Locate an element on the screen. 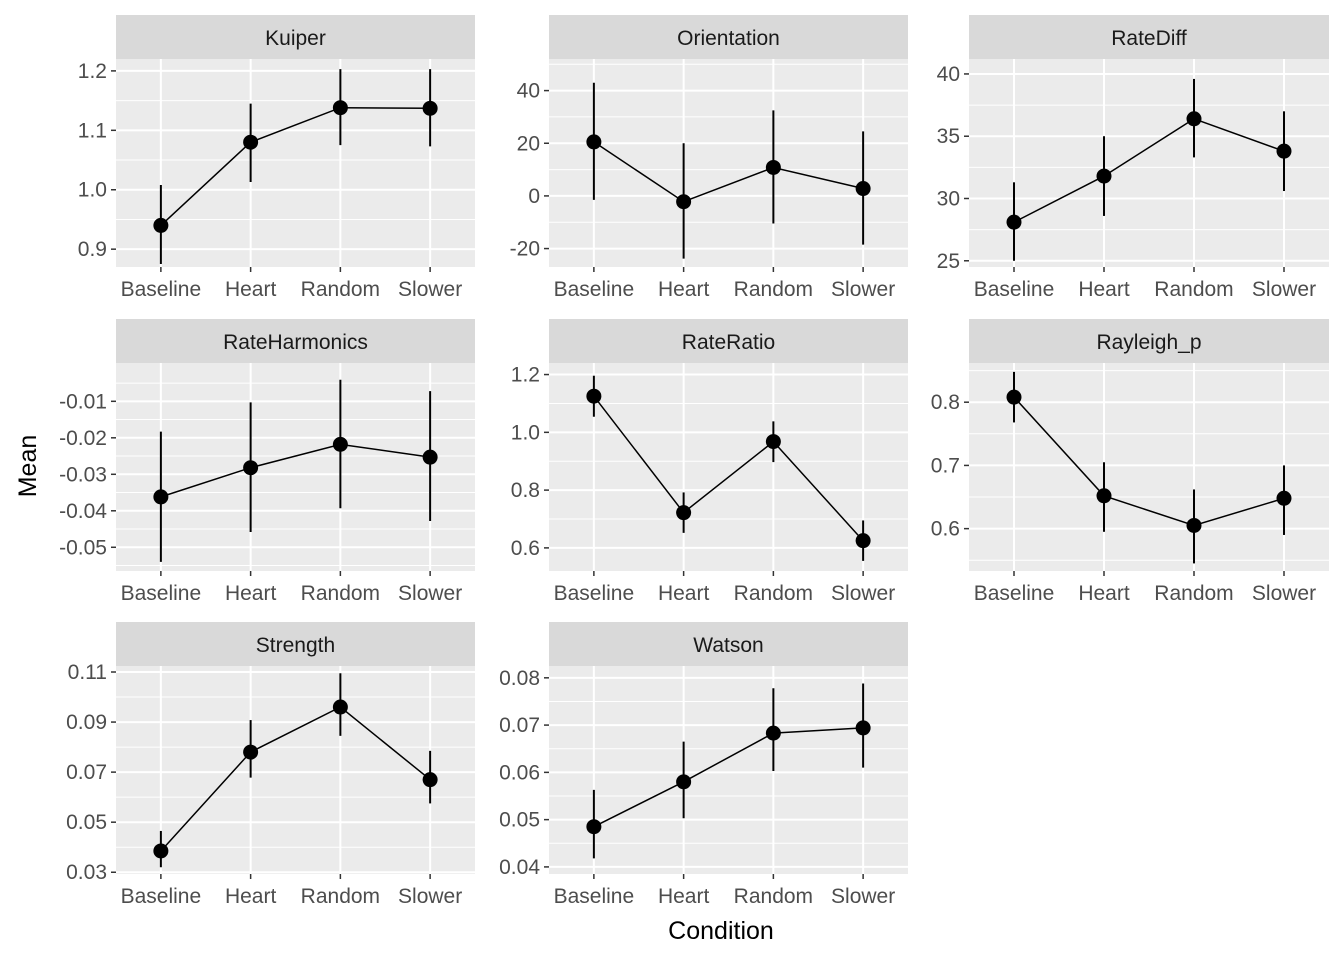 The width and height of the screenshot is (1344, 960). y-tick-label: 0.6 is located at coordinates (525, 548).